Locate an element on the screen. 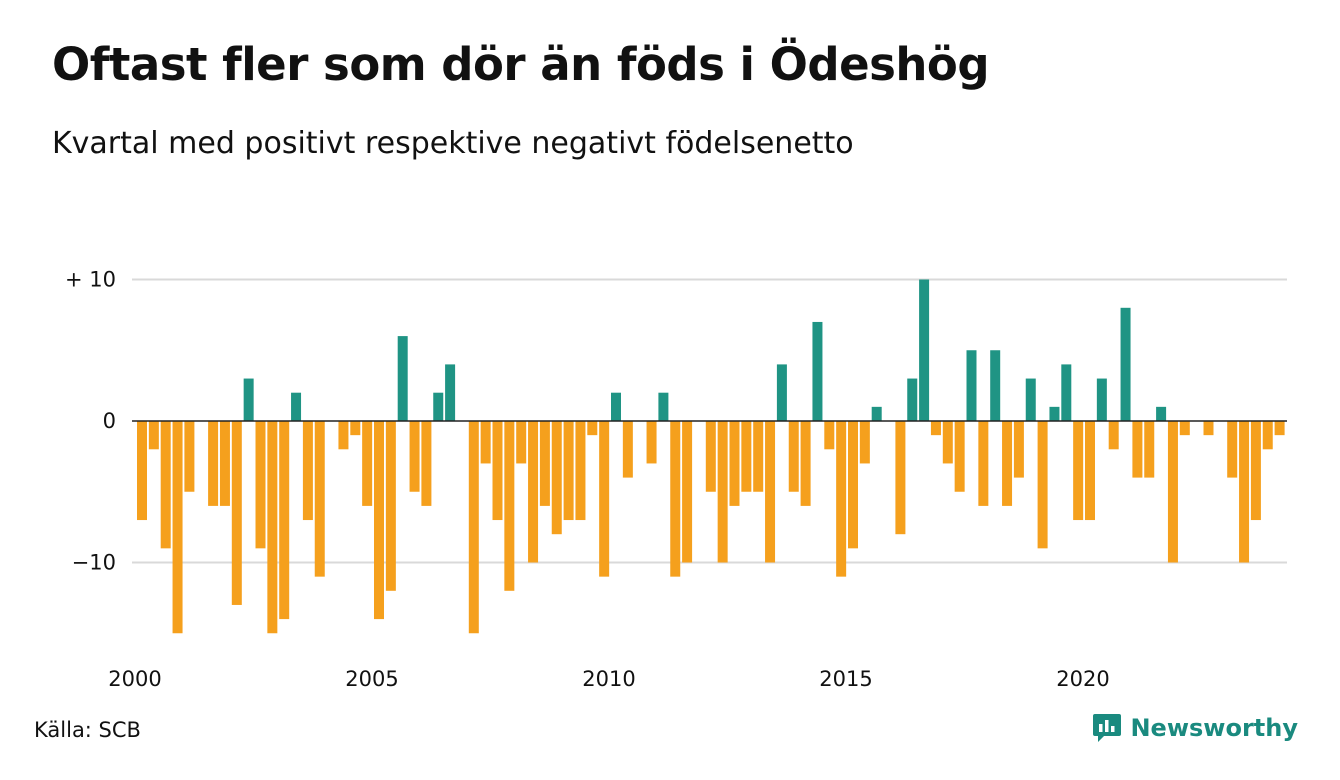 This screenshot has width=1340, height=780. x-tick-label: 2010 is located at coordinates (608, 679).